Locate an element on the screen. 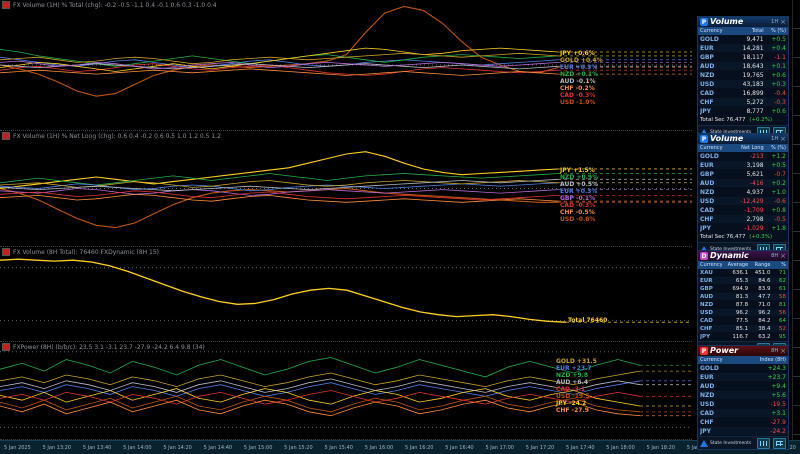  table-row: AUD -416 +0.2 is located at coordinates (743, 183).